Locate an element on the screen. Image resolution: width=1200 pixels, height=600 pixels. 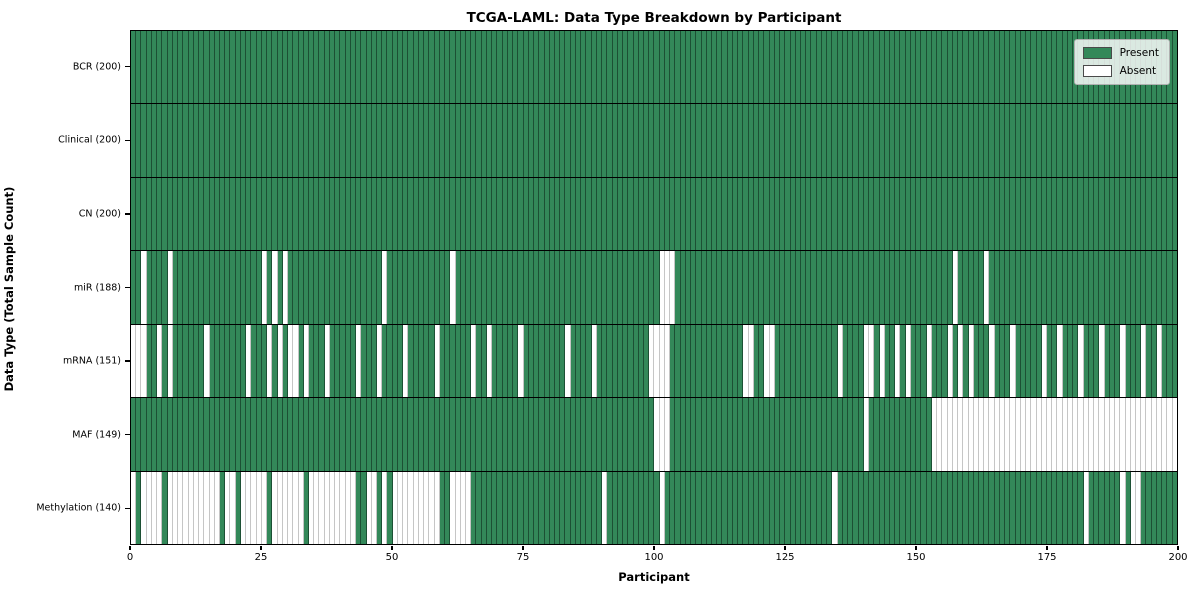
x-tick-mark is located at coordinates (785, 548).